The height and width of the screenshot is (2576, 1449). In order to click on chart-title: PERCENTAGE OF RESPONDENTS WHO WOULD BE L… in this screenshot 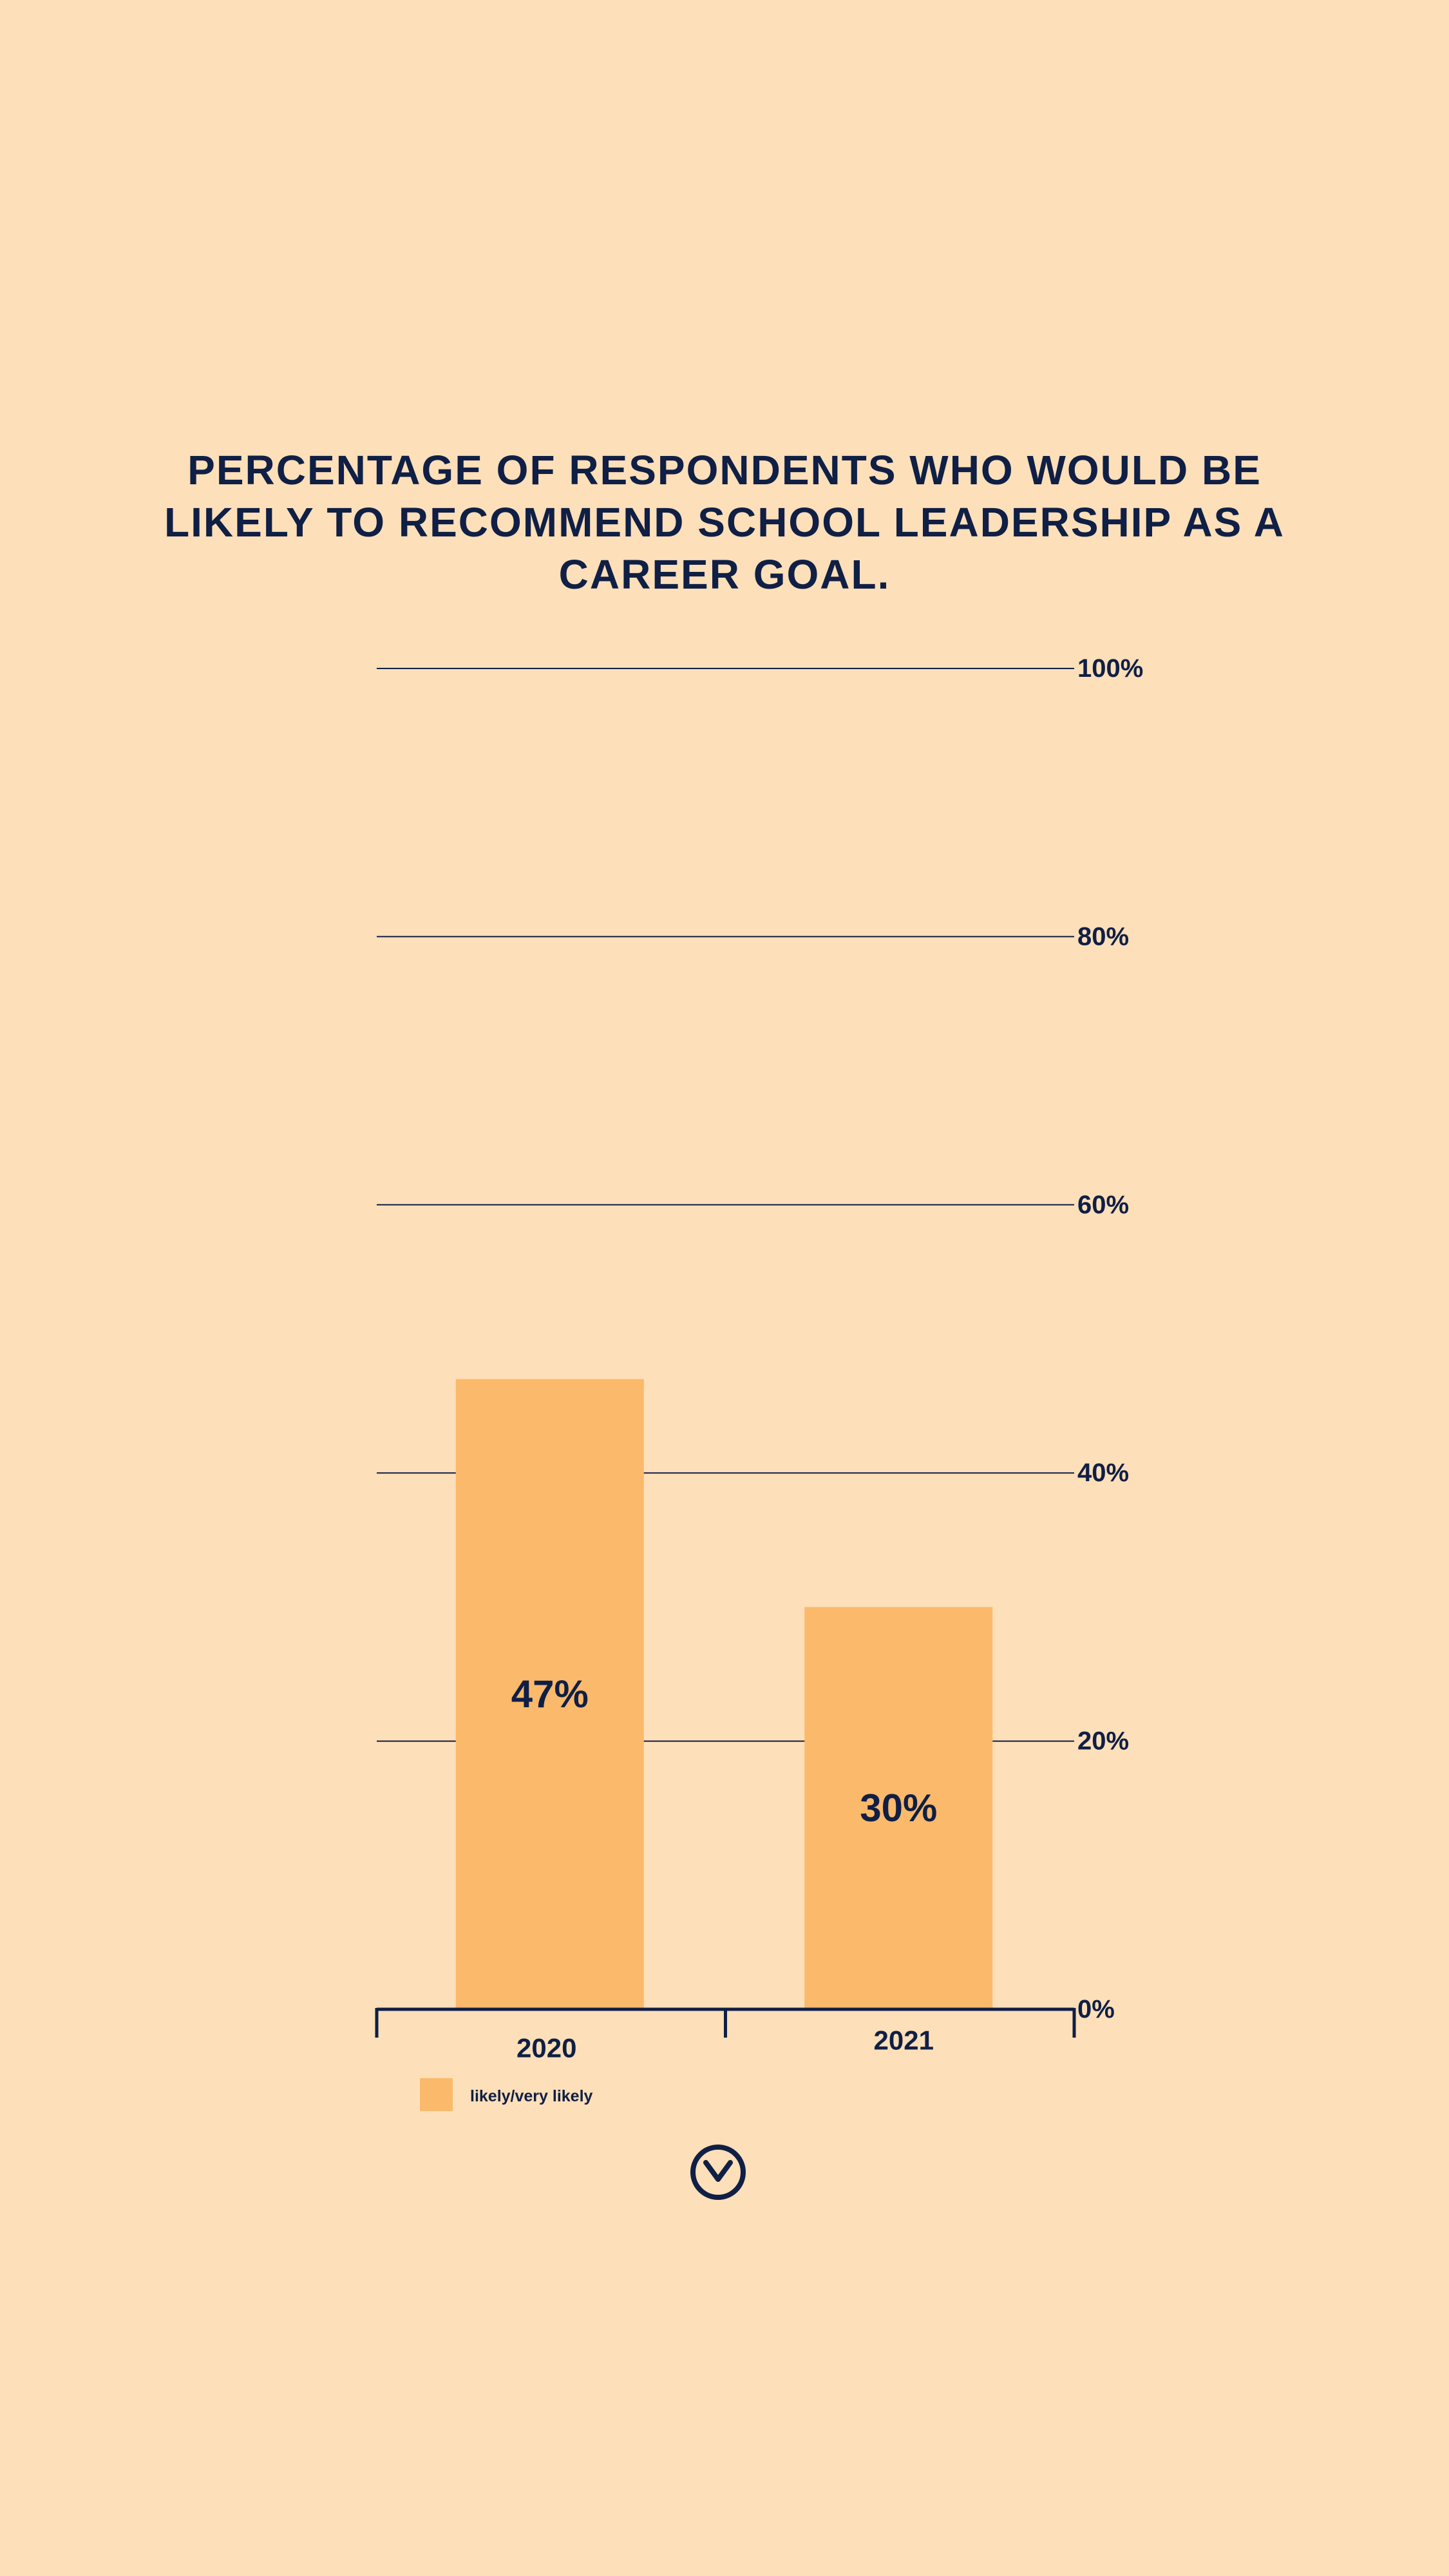, I will do `click(724, 522)`.